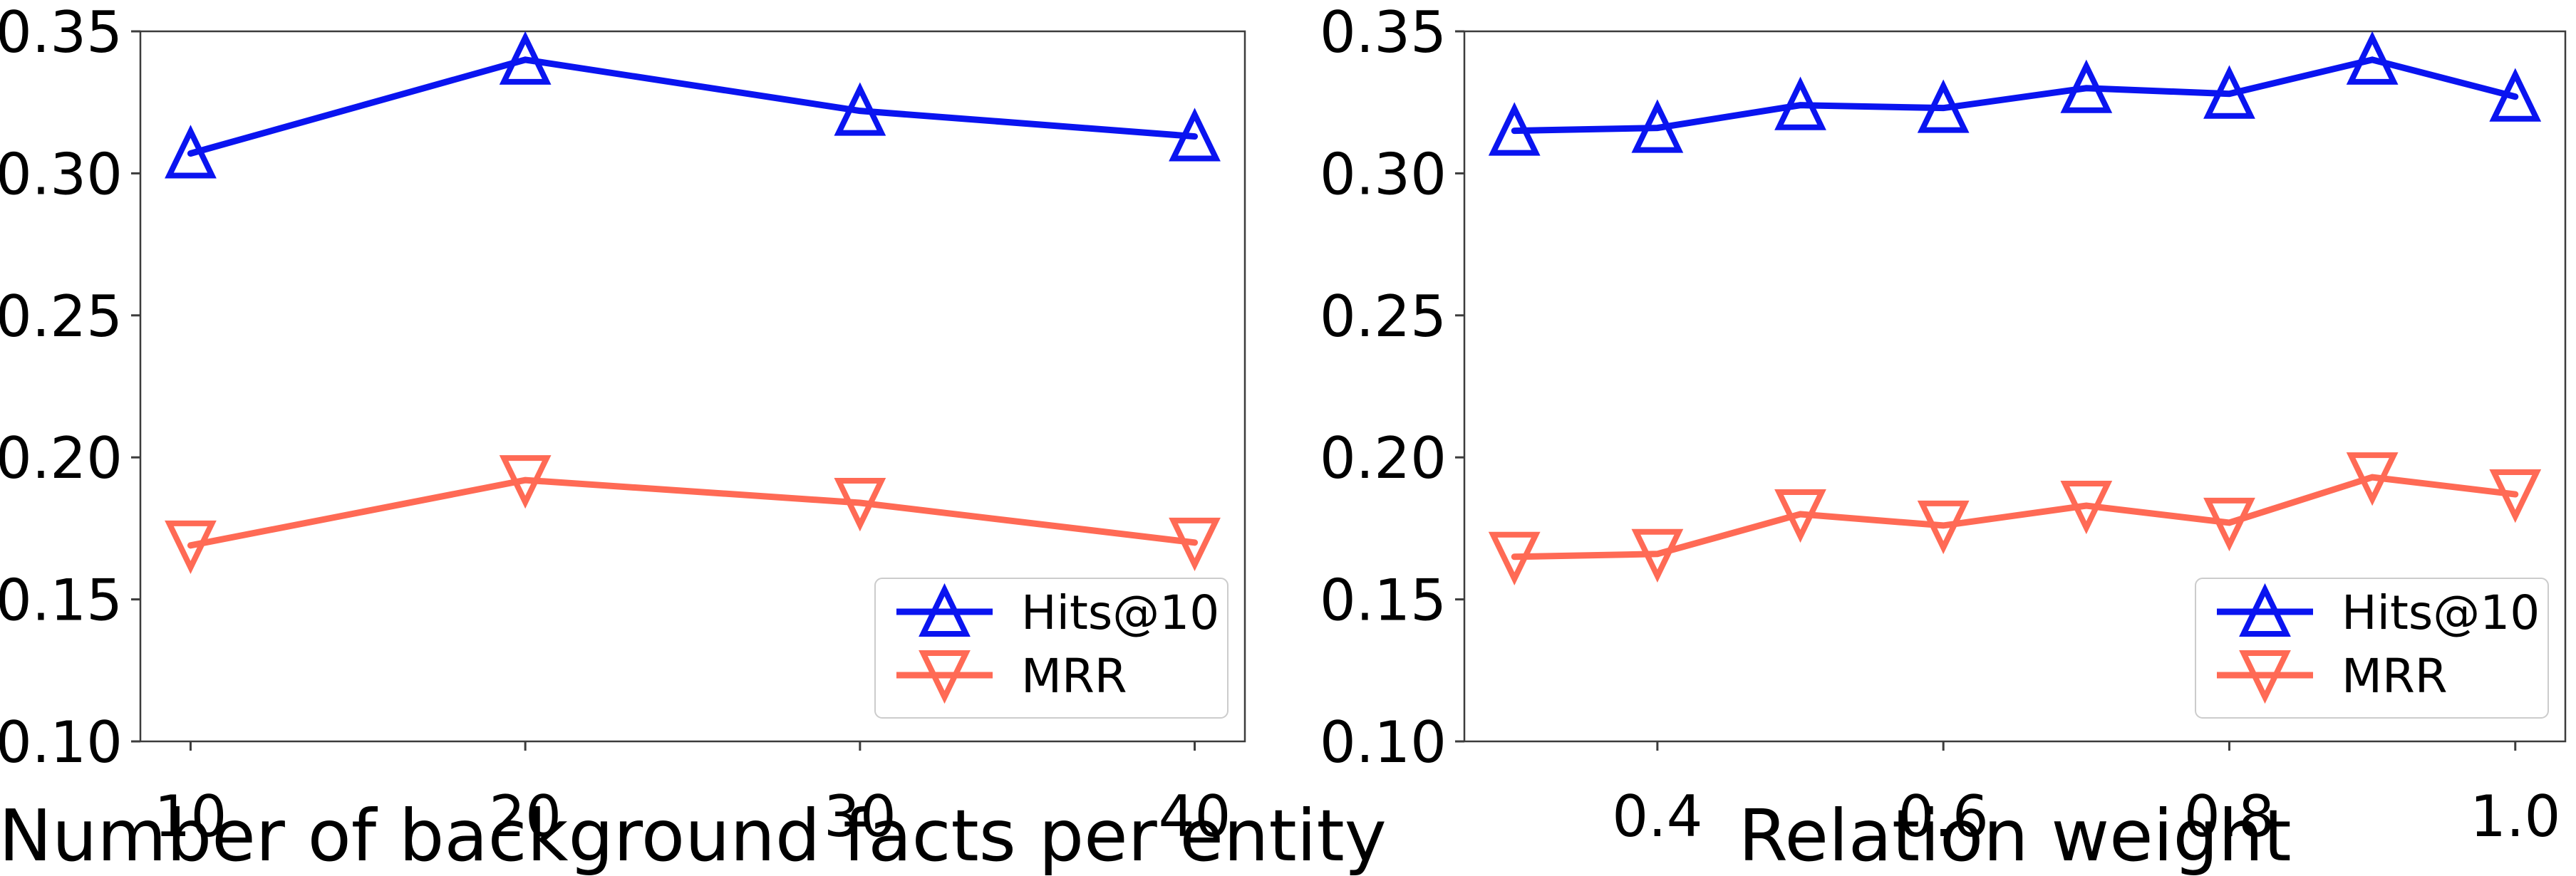 The height and width of the screenshot is (876, 2576). I want to click on x-tick-label: 1.0, so click(2515, 816).